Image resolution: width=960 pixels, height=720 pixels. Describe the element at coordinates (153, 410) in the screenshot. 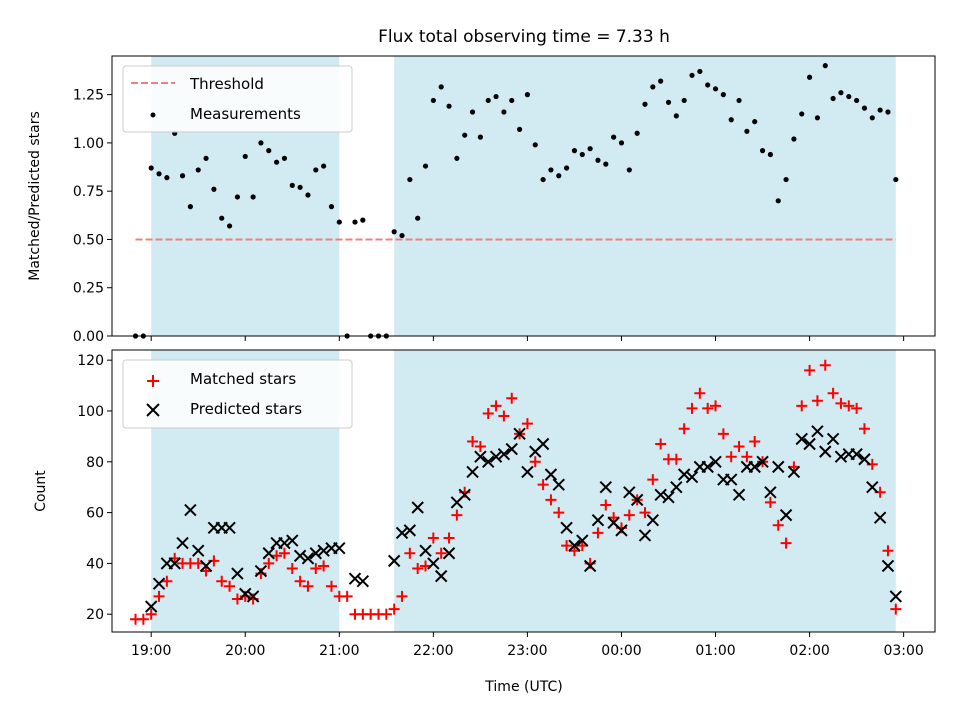

I see `predicted-stars-legend-swatch` at that location.